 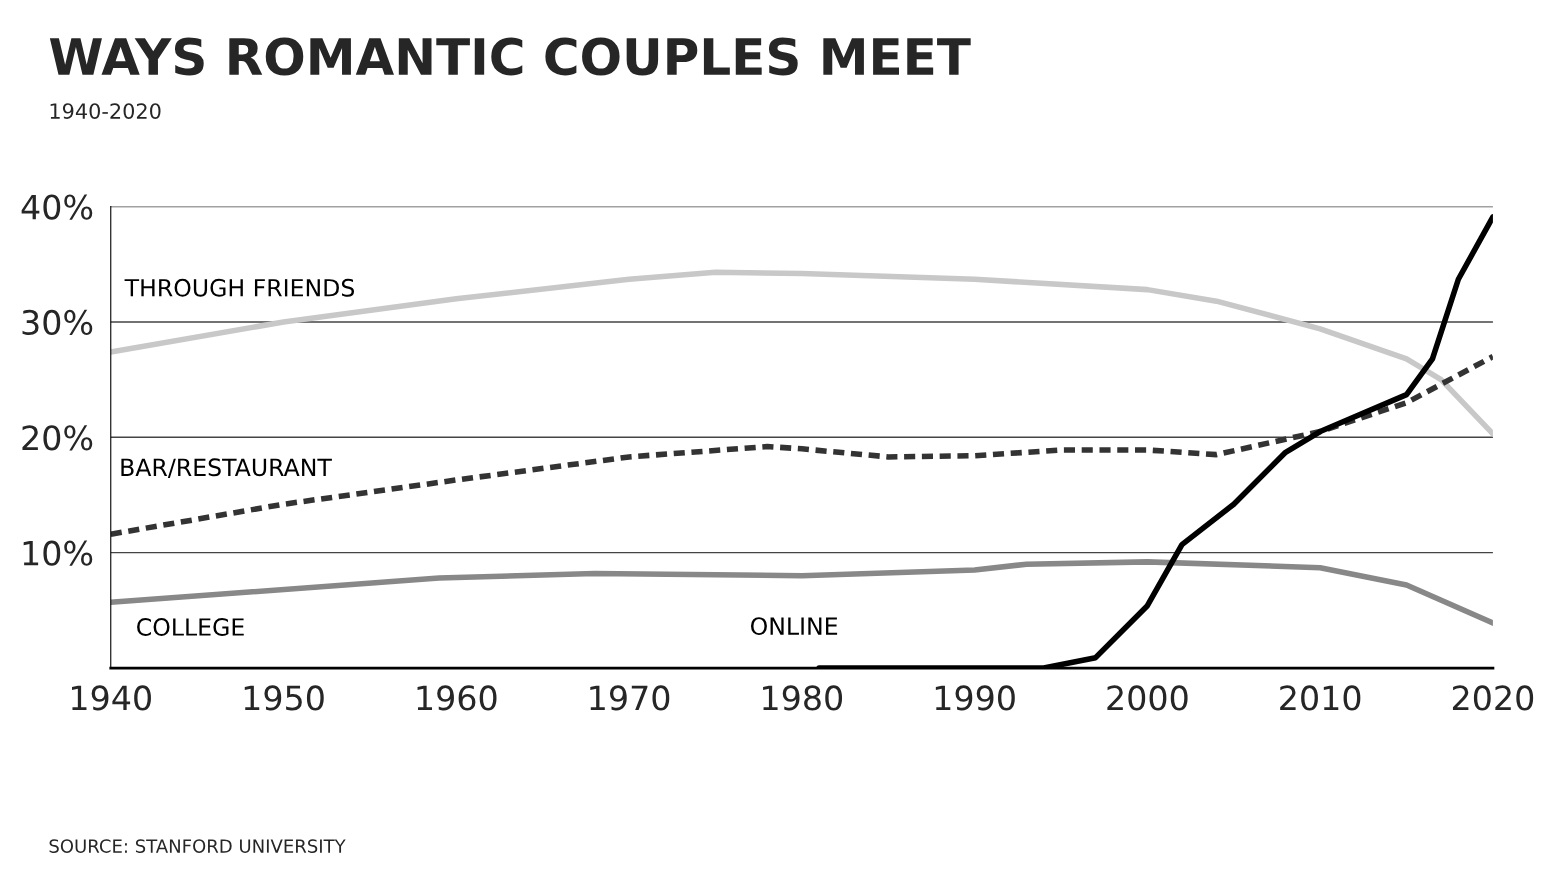 I want to click on chart-title: WAYS ROMANTIC COUPLES MEET, so click(x=510, y=56).